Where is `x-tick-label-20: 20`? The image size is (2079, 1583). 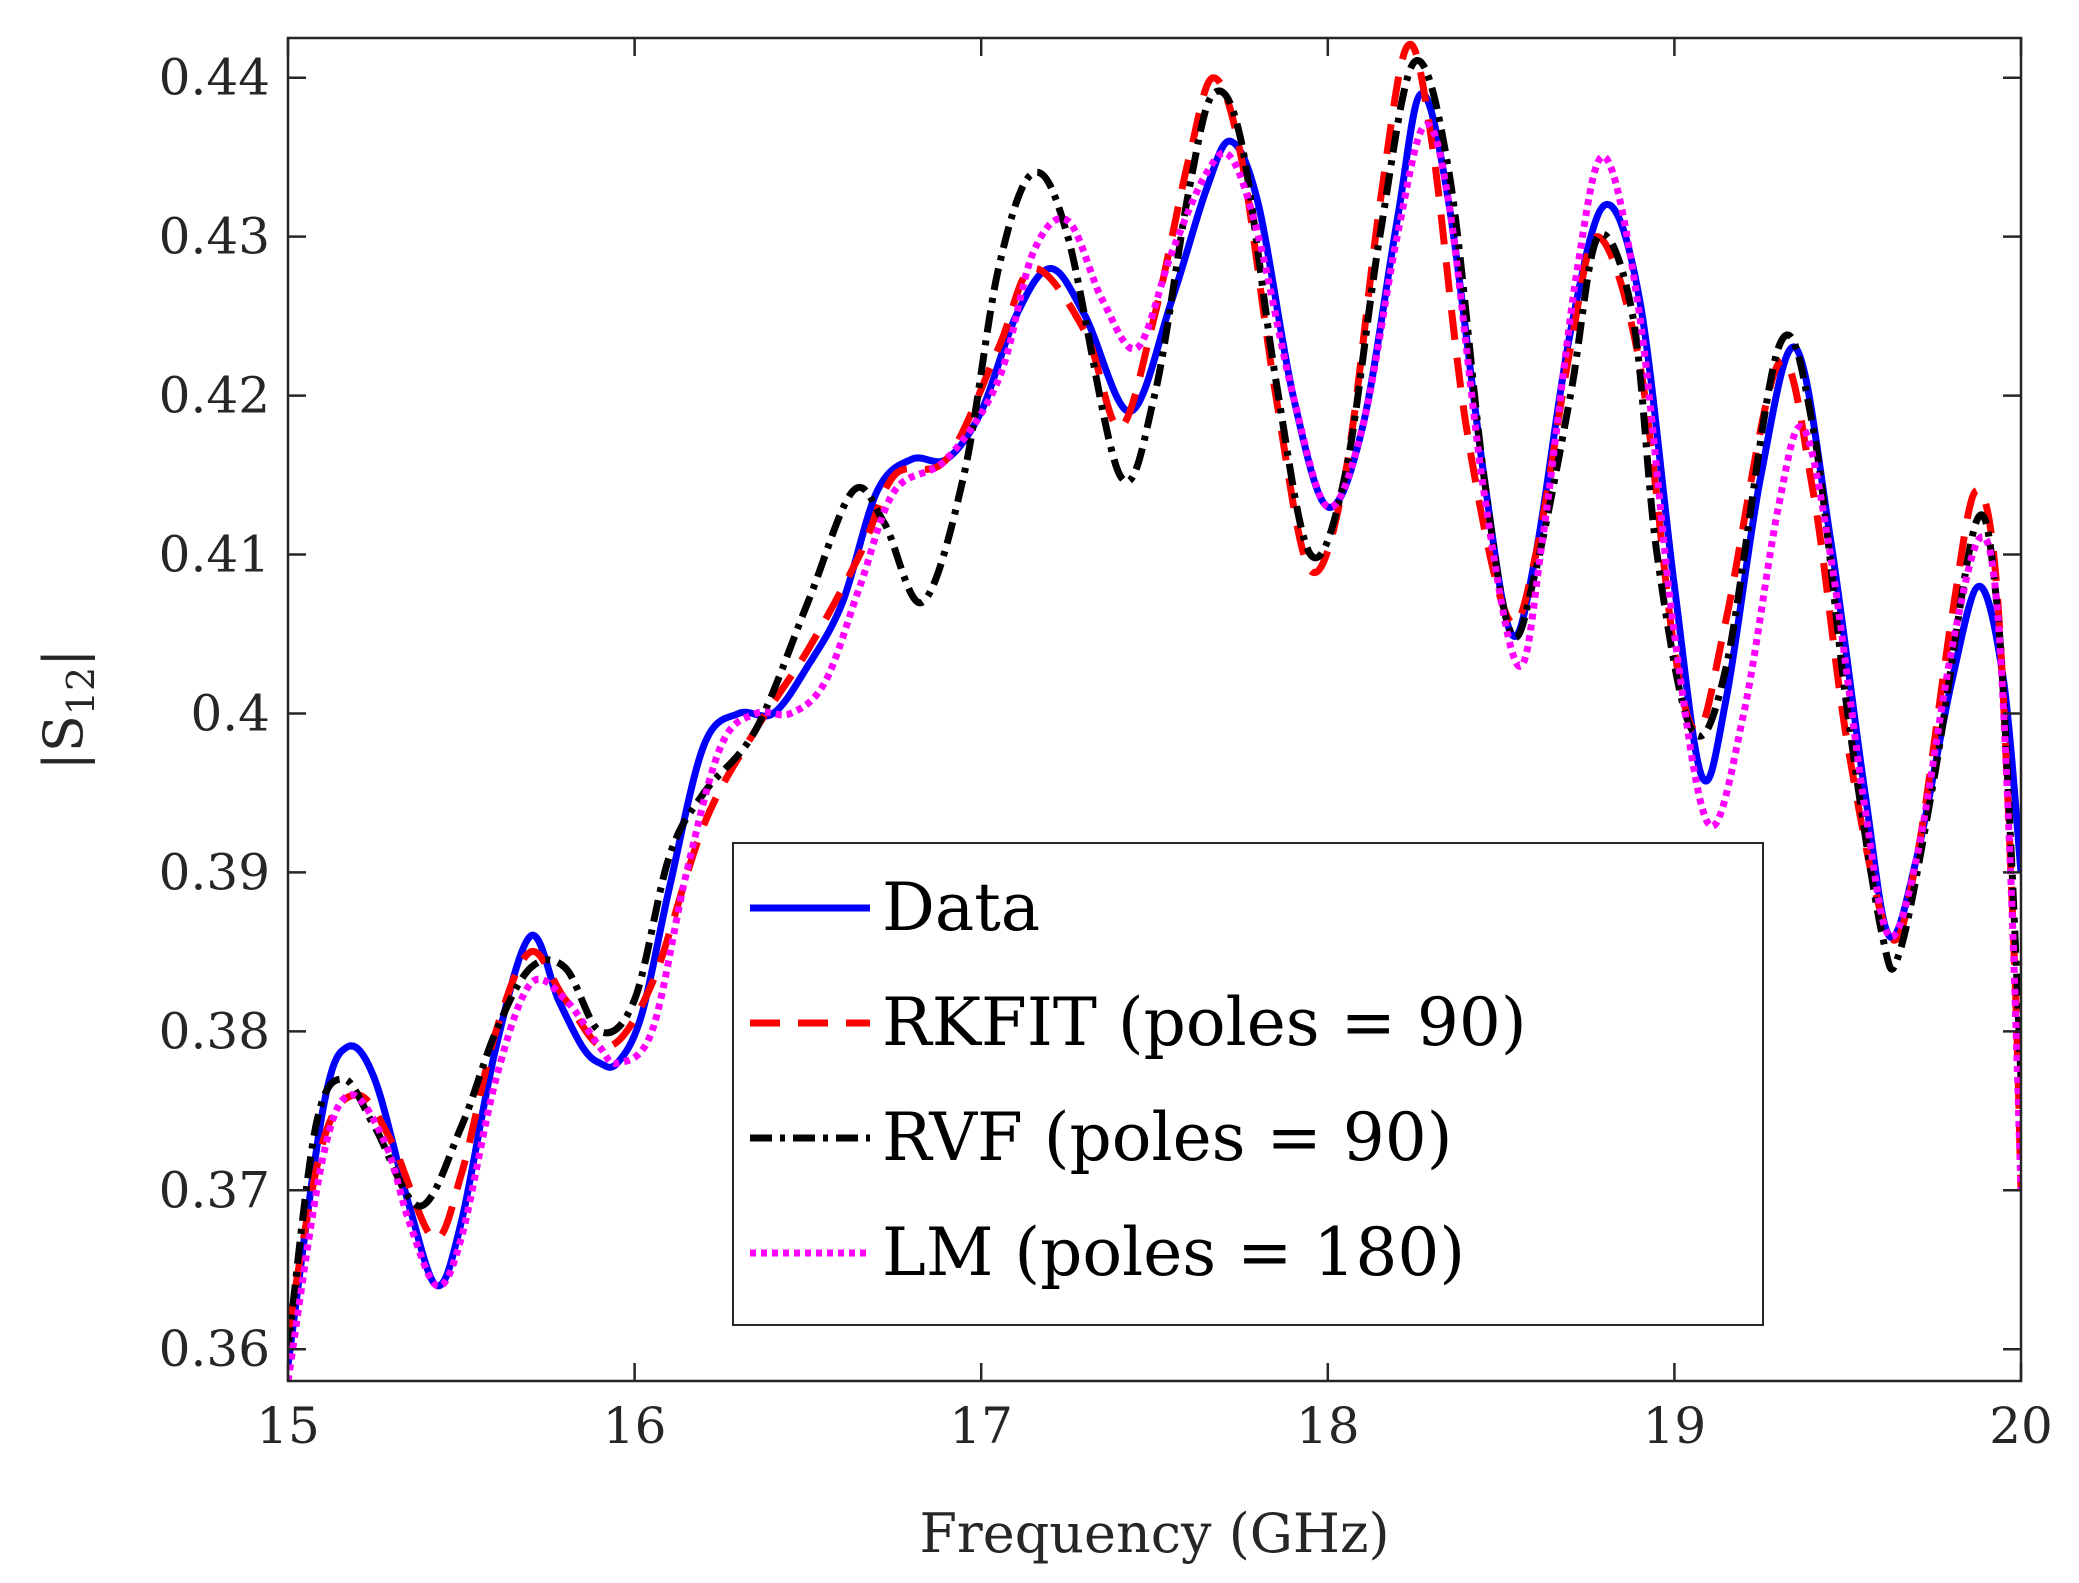 x-tick-label-20: 20 is located at coordinates (2021, 1426).